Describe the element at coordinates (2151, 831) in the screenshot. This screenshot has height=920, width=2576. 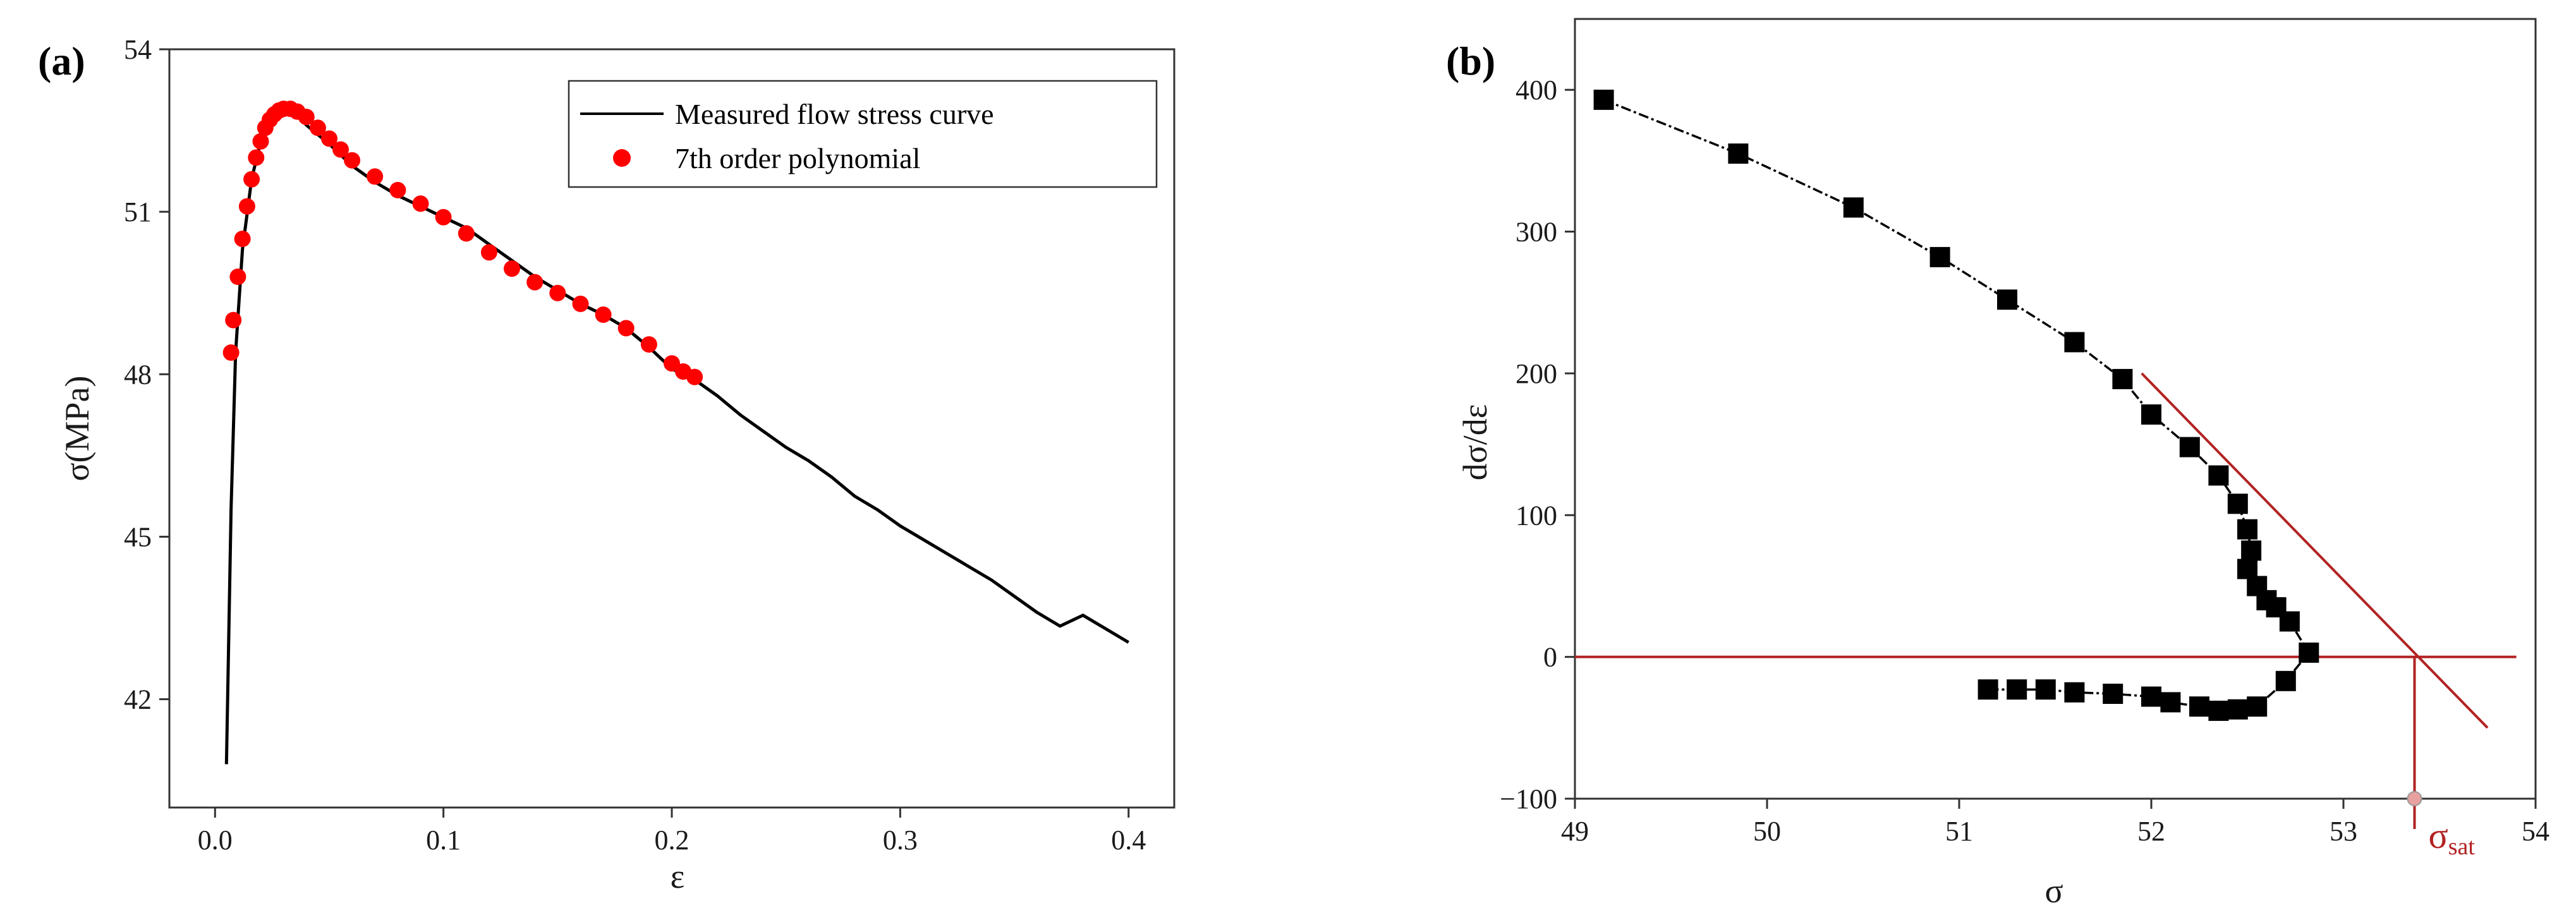
I see `panel-b-x-tick-label: 52` at that location.